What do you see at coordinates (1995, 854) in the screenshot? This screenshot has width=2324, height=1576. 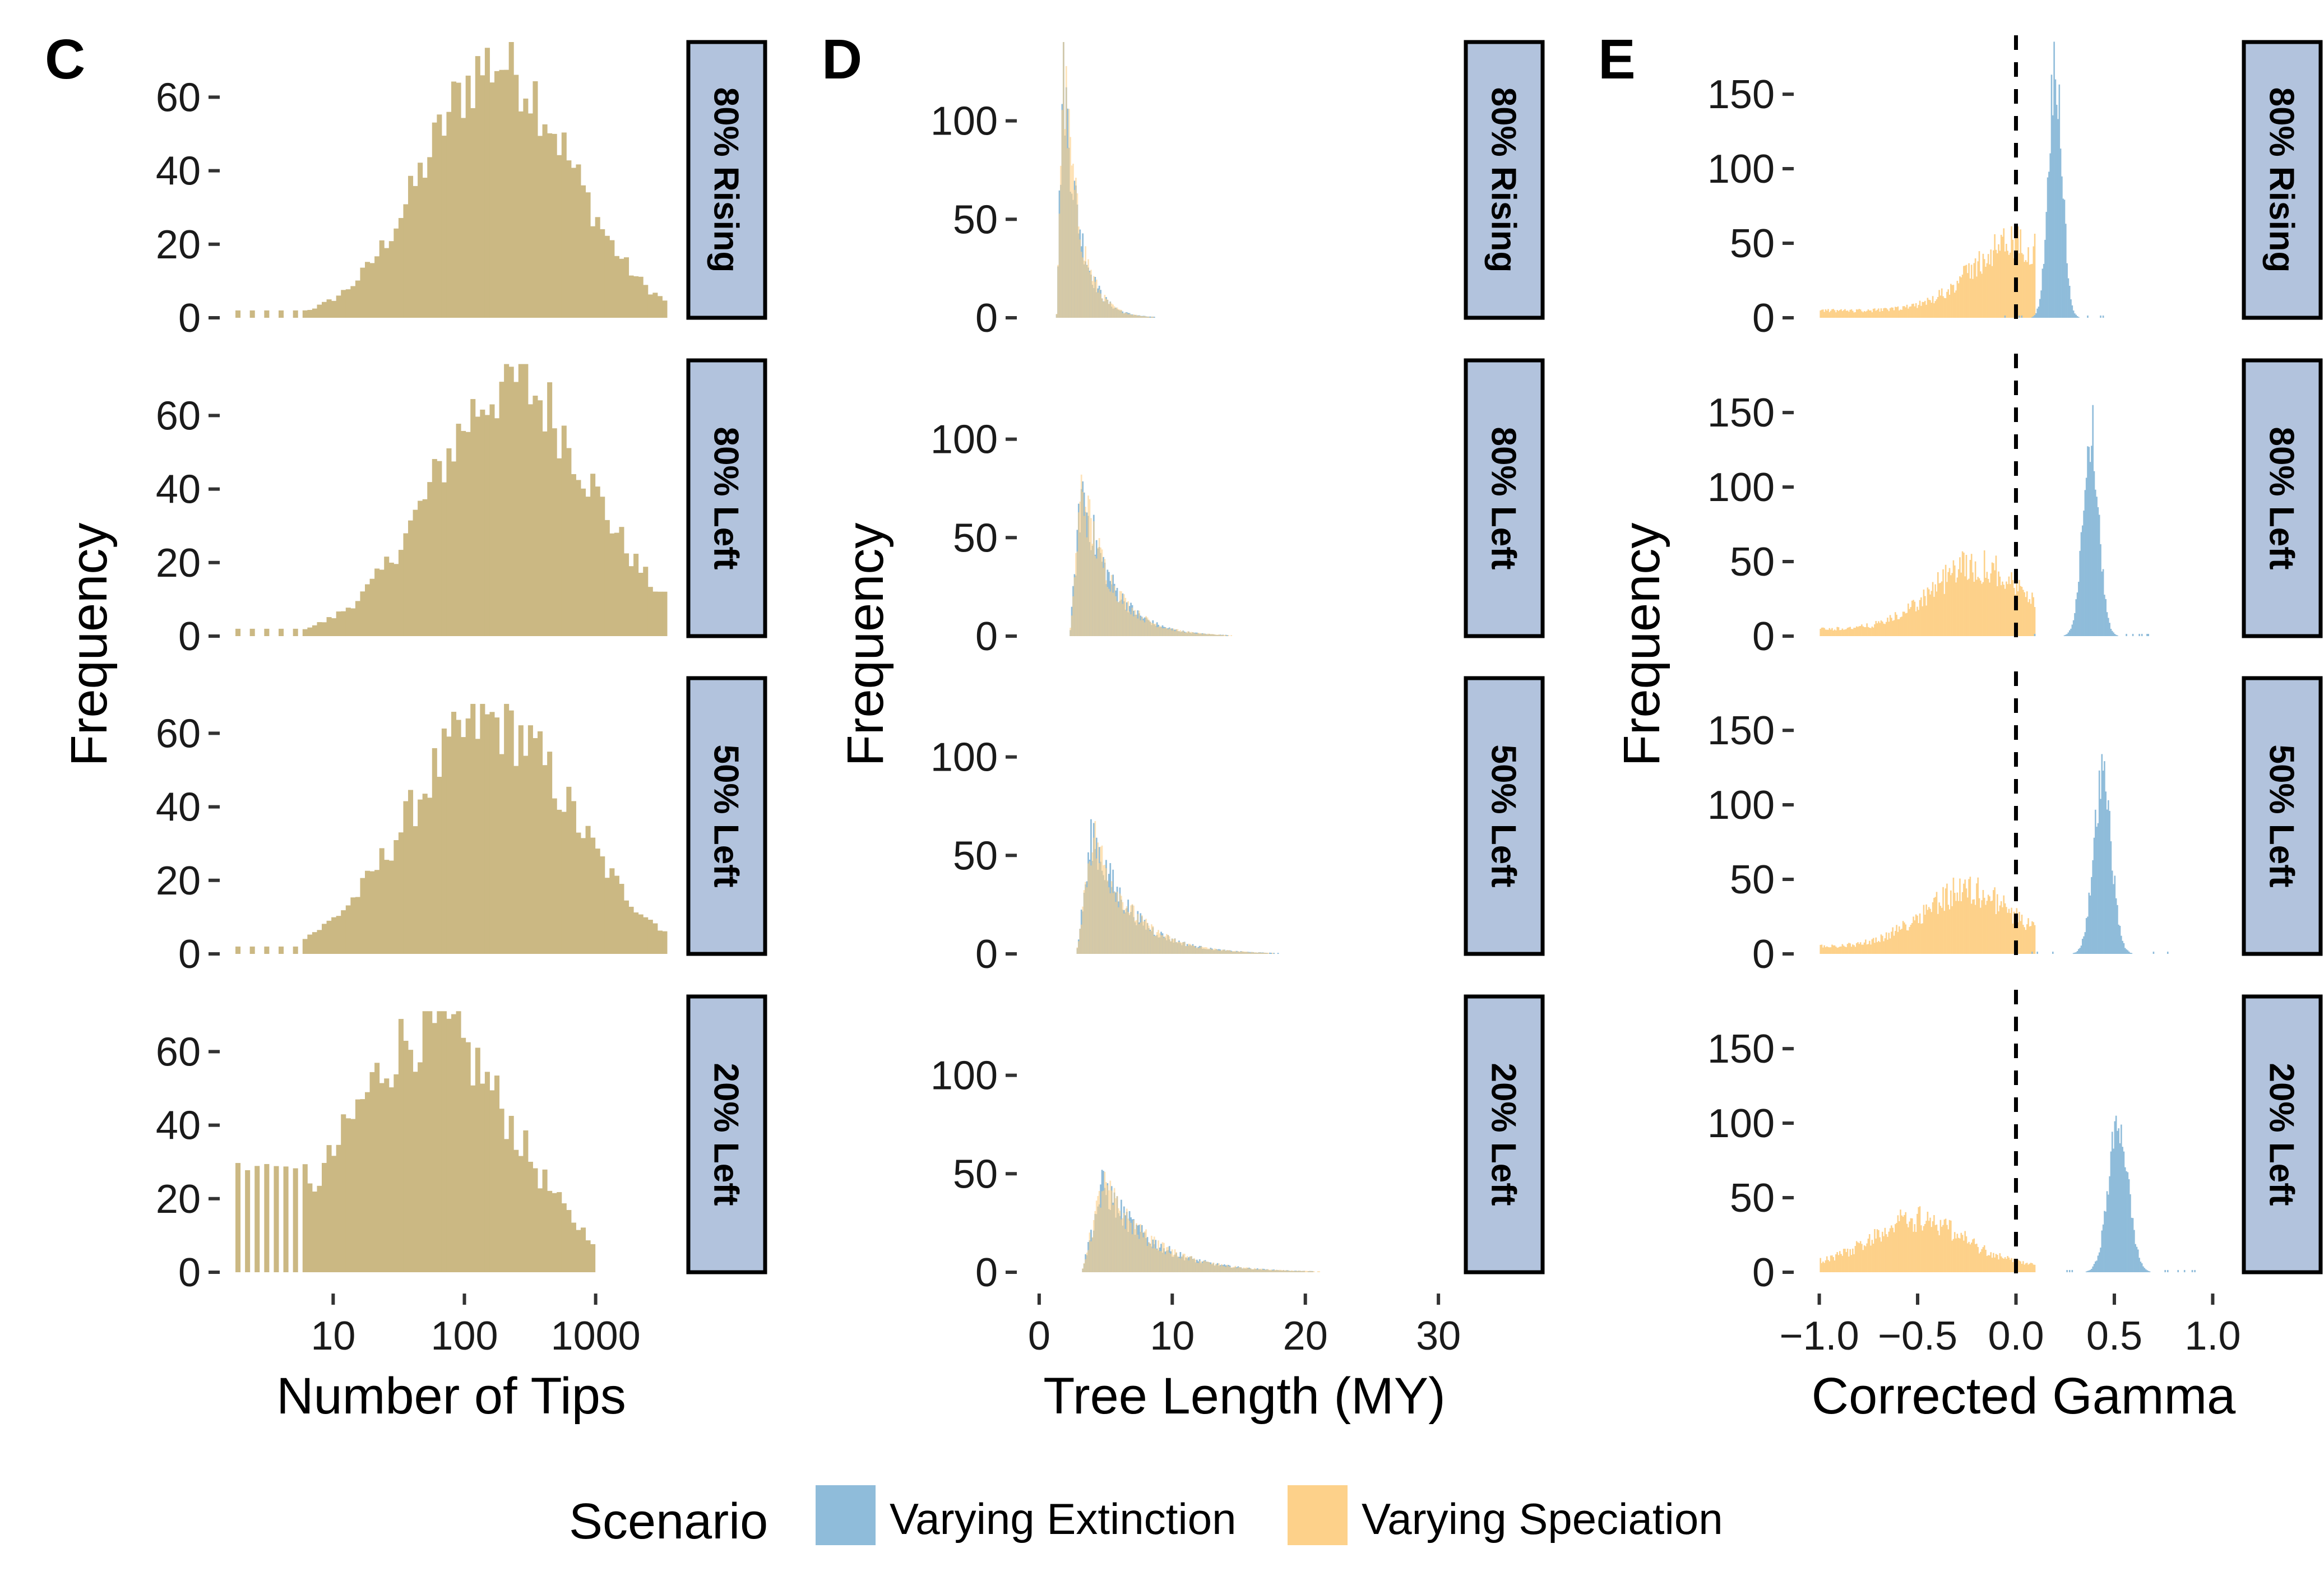 I see `histogram-bars` at bounding box center [1995, 854].